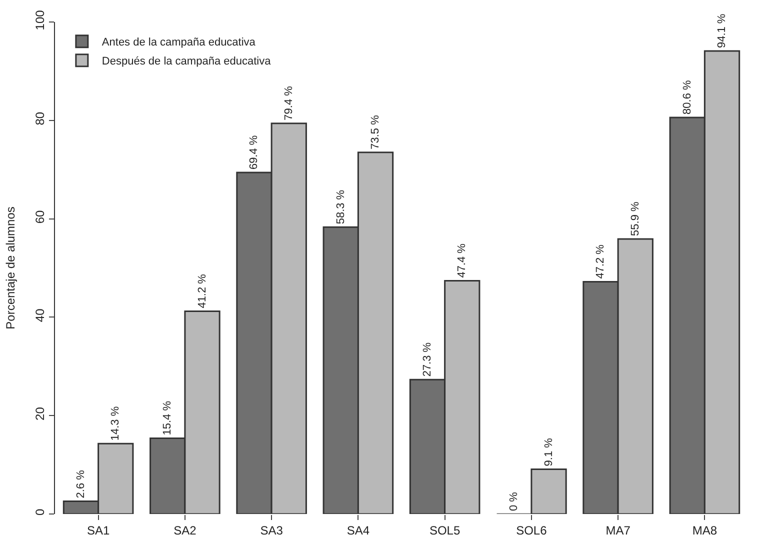 This screenshot has height=547, width=758. Describe the element at coordinates (514, 501) in the screenshot. I see `data-label: 0 %` at that location.